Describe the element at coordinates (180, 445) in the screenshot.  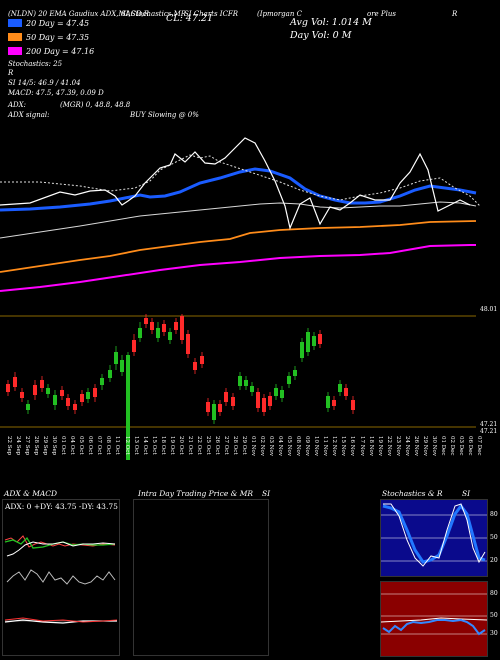
I see `date-label: 20 Oct` at that location.